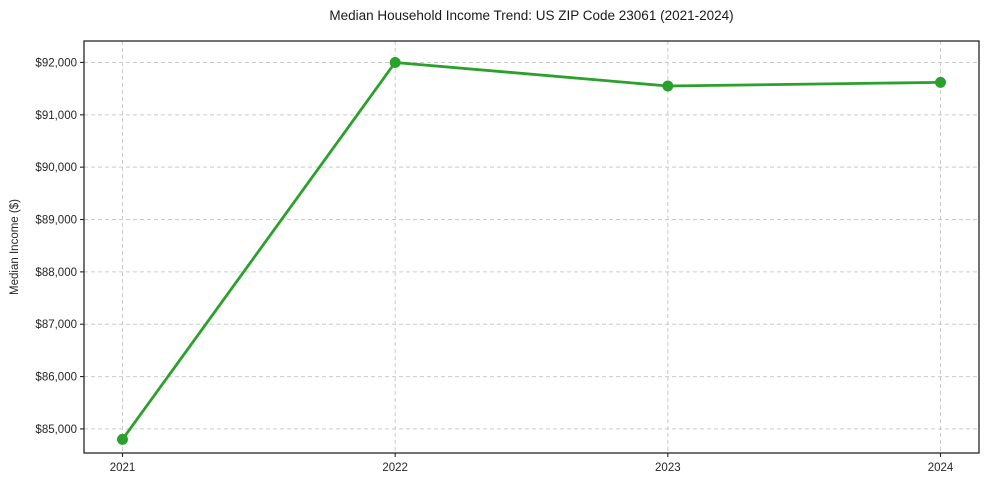 The height and width of the screenshot is (490, 989). Describe the element at coordinates (395, 468) in the screenshot. I see `x-tick-label: 2022` at that location.